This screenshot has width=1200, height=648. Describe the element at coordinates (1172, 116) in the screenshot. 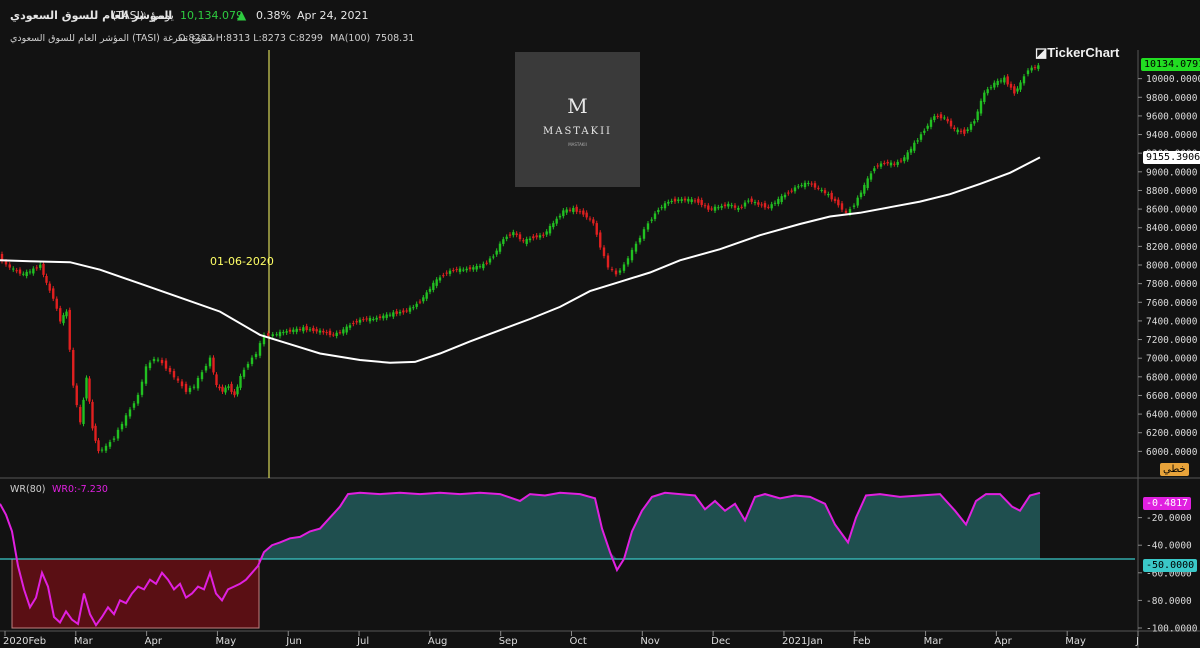

I see `y-tick-label: 9600.0000` at that location.